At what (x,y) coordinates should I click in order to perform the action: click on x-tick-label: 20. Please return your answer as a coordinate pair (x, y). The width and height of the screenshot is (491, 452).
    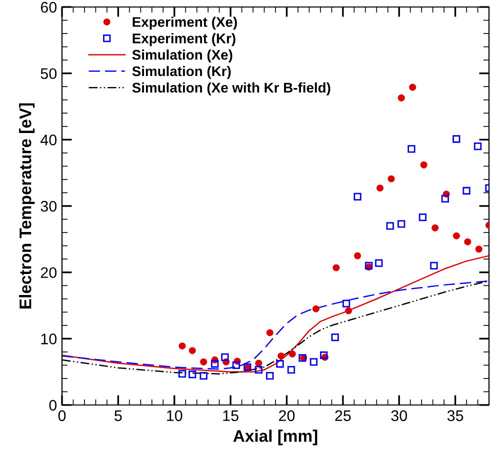
    Looking at the image, I should click on (287, 416).